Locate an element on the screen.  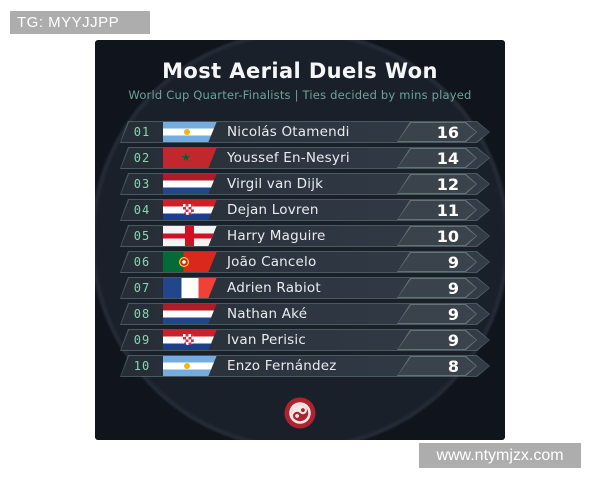
table-row: 07 Adrien Rabiot 9 is located at coordinates (305, 288).